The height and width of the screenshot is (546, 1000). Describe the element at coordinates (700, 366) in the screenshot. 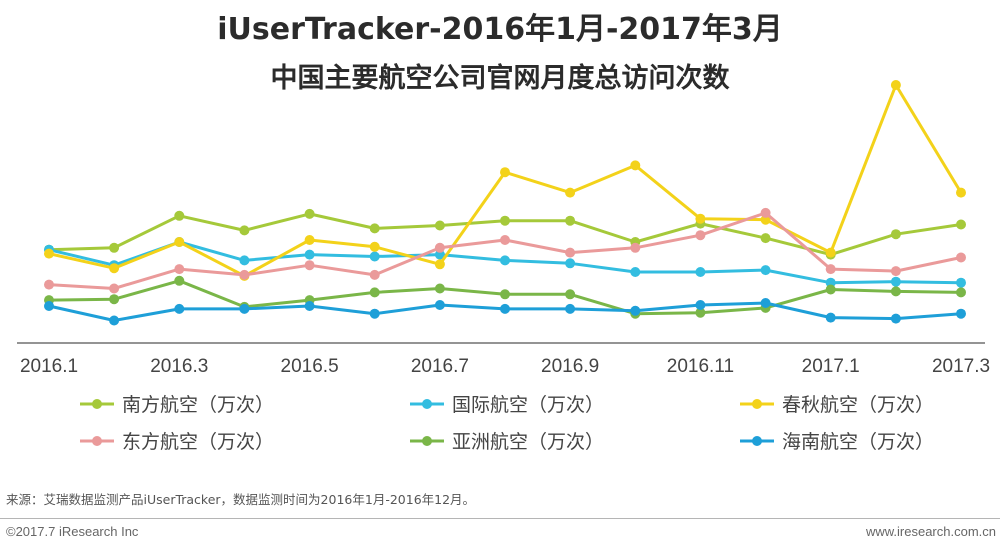

I see `x-tick-label: 2016.11` at that location.